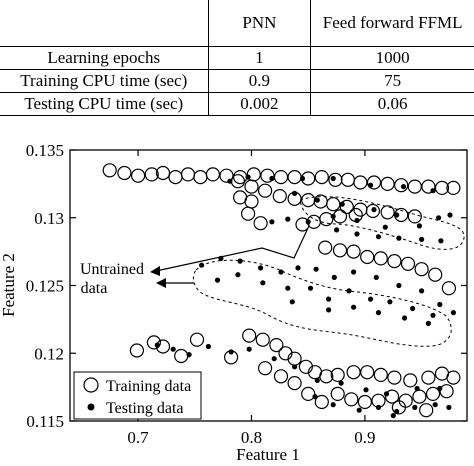  I want to click on annotation-line-1: Untrained, so click(112, 269).